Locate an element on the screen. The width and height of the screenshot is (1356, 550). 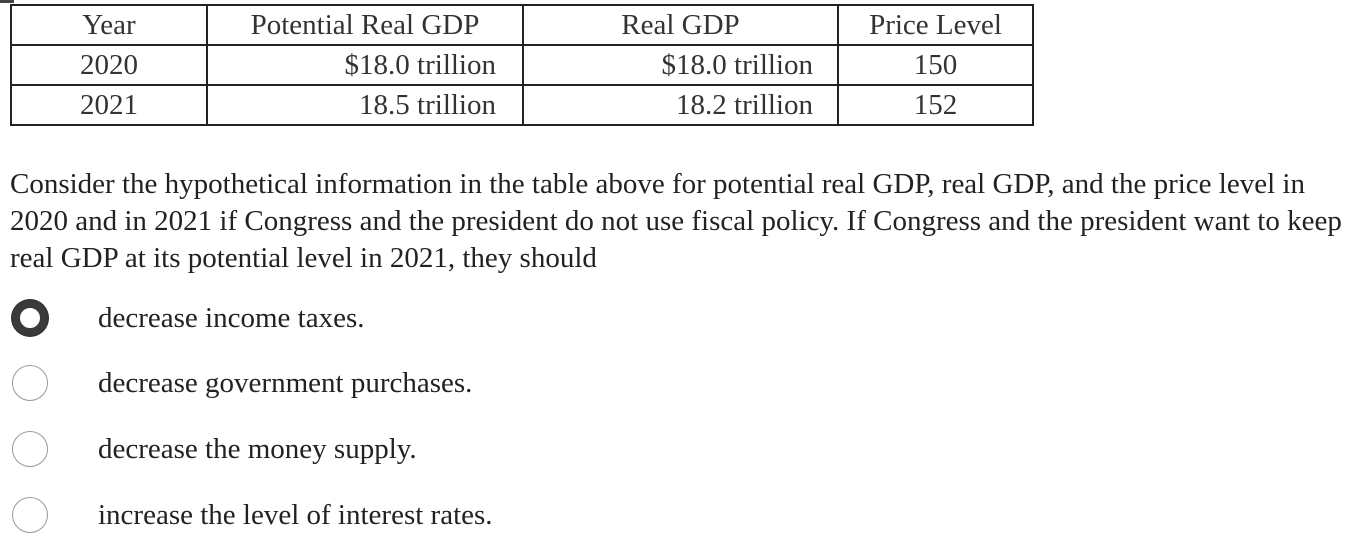
answer-option-1: decrease income taxes. is located at coordinates (188, 318).